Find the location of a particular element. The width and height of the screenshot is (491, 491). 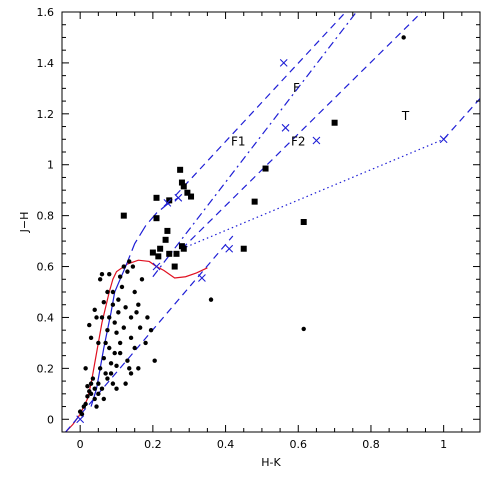

region-label-f1: F1 is located at coordinates (238, 142).